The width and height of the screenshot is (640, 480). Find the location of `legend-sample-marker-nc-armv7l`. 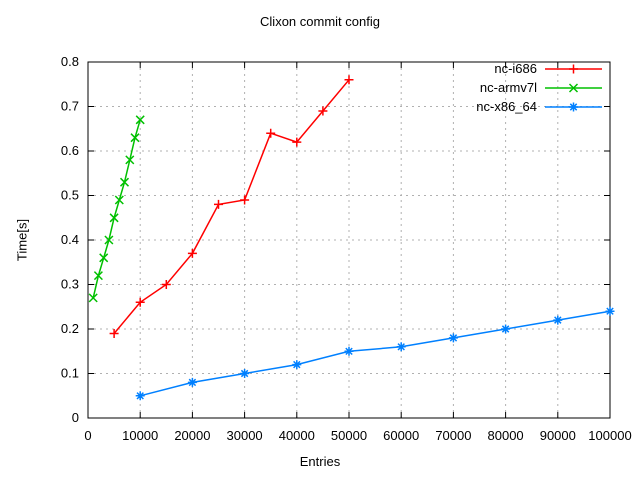

legend-sample-marker-nc-armv7l is located at coordinates (573, 88).